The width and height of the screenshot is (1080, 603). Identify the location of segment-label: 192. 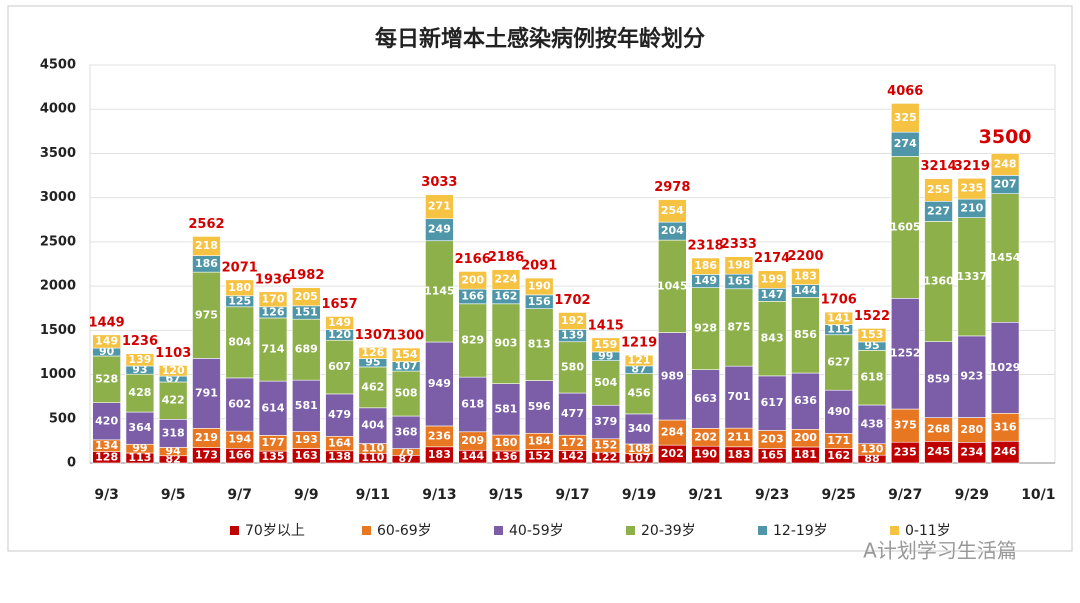
(572, 320).